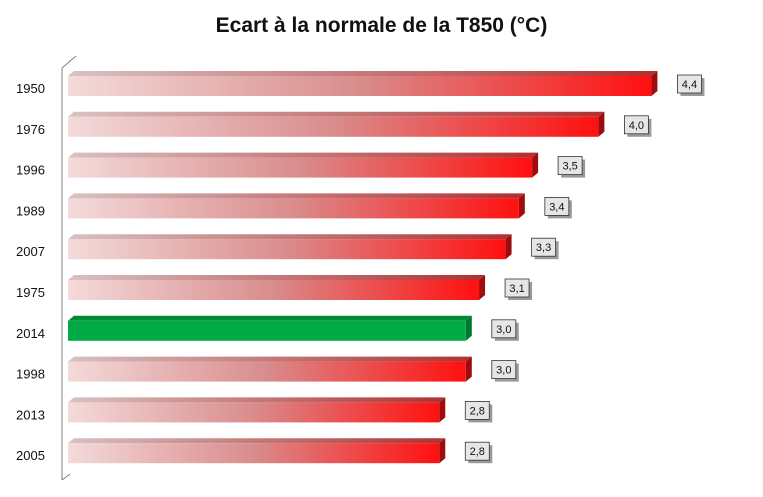 This screenshot has height=497, width=763. I want to click on data-label: 4,4, so click(689, 85).